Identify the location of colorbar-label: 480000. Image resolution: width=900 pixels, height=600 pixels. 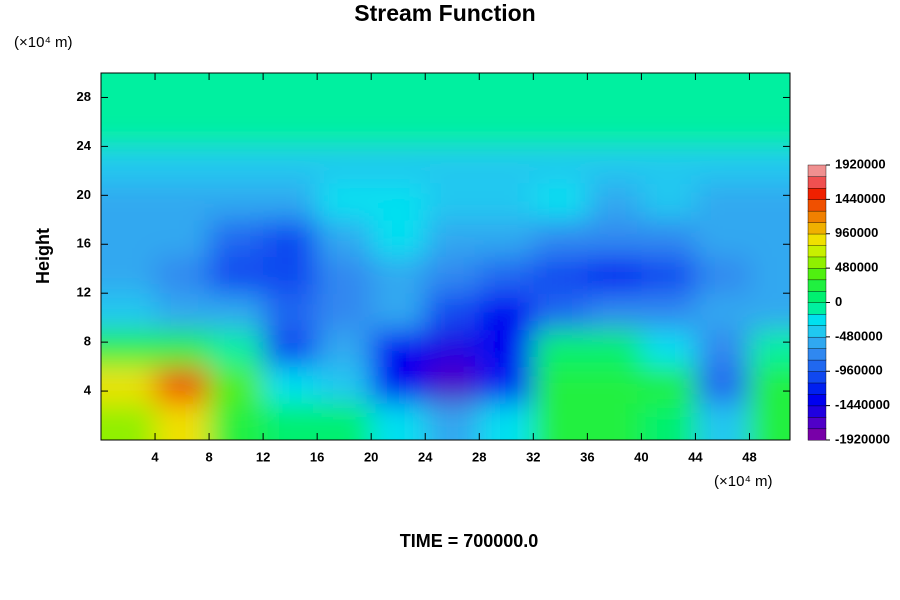
(856, 267).